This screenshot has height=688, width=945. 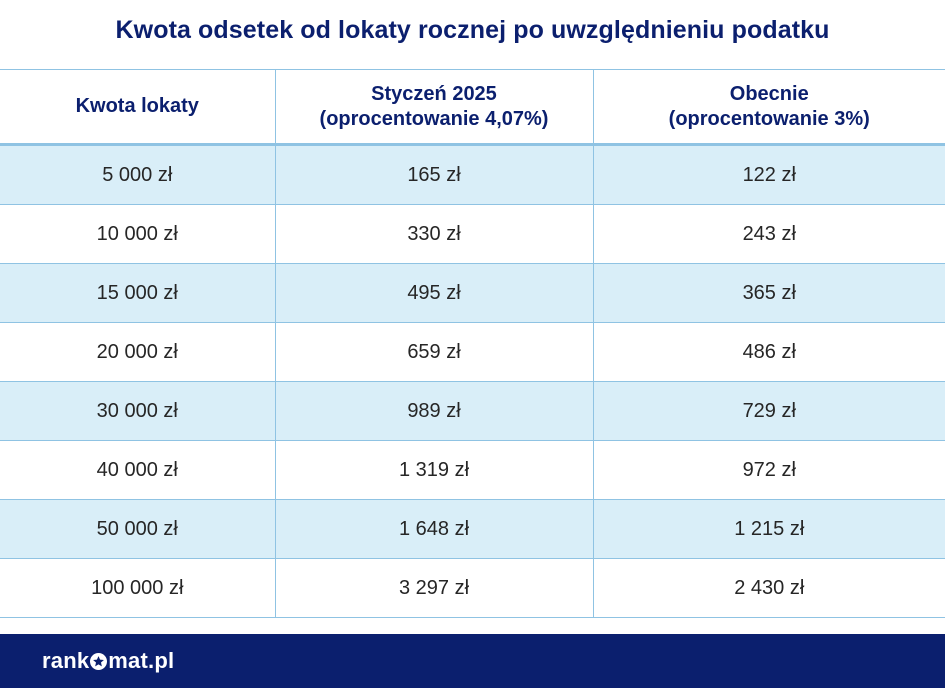 I want to click on table-row: 30 000 zł 989 zł 729 zł, so click(x=472, y=411).